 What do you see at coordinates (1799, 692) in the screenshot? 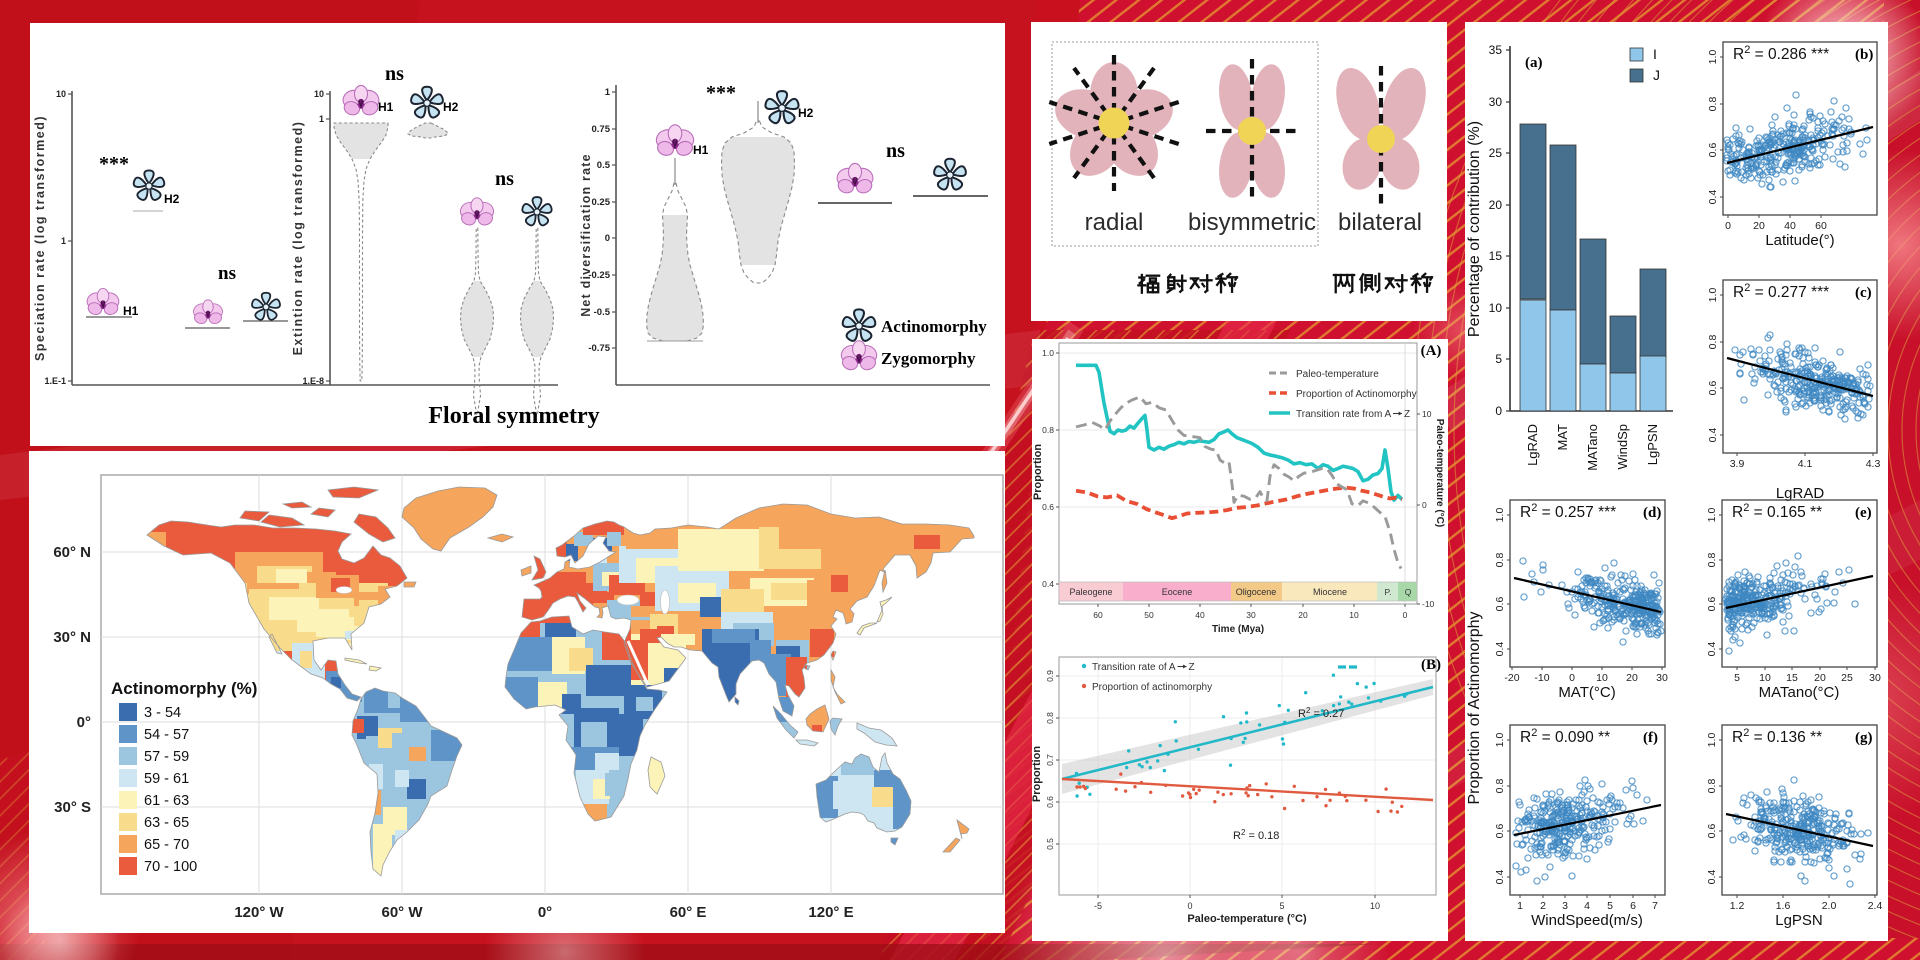
I see `svg-text: MATano(°C)` at bounding box center [1799, 692].